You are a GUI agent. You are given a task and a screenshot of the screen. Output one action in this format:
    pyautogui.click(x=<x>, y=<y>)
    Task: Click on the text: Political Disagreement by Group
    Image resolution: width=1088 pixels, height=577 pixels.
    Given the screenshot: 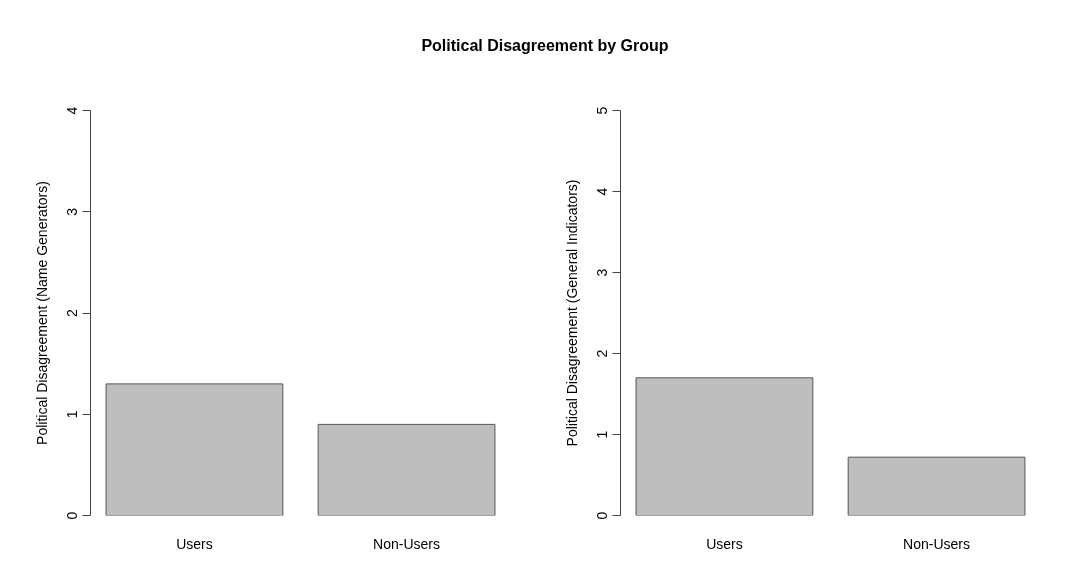 What is the action you would take?
    pyautogui.click(x=545, y=46)
    